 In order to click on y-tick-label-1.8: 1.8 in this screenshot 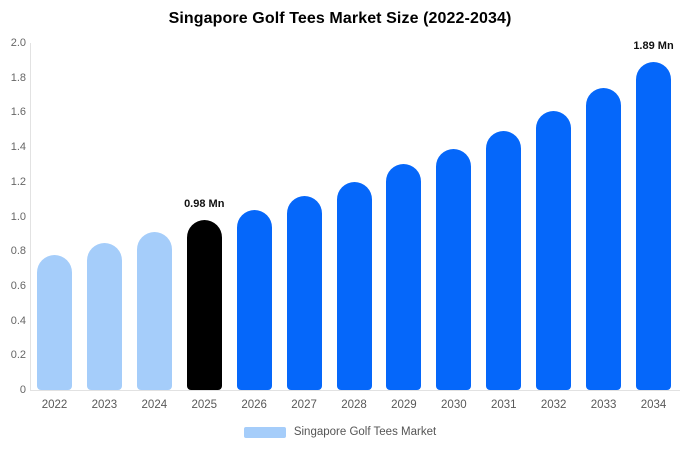, I will do `click(18, 77)`.